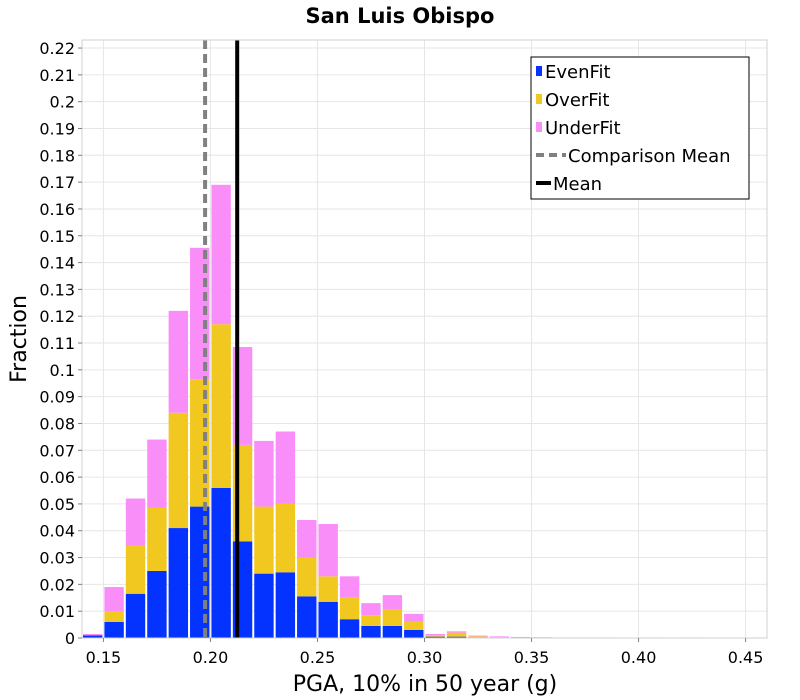 Image resolution: width=800 pixels, height=700 pixels. I want to click on y-tick-label: 0.14, so click(57, 263).